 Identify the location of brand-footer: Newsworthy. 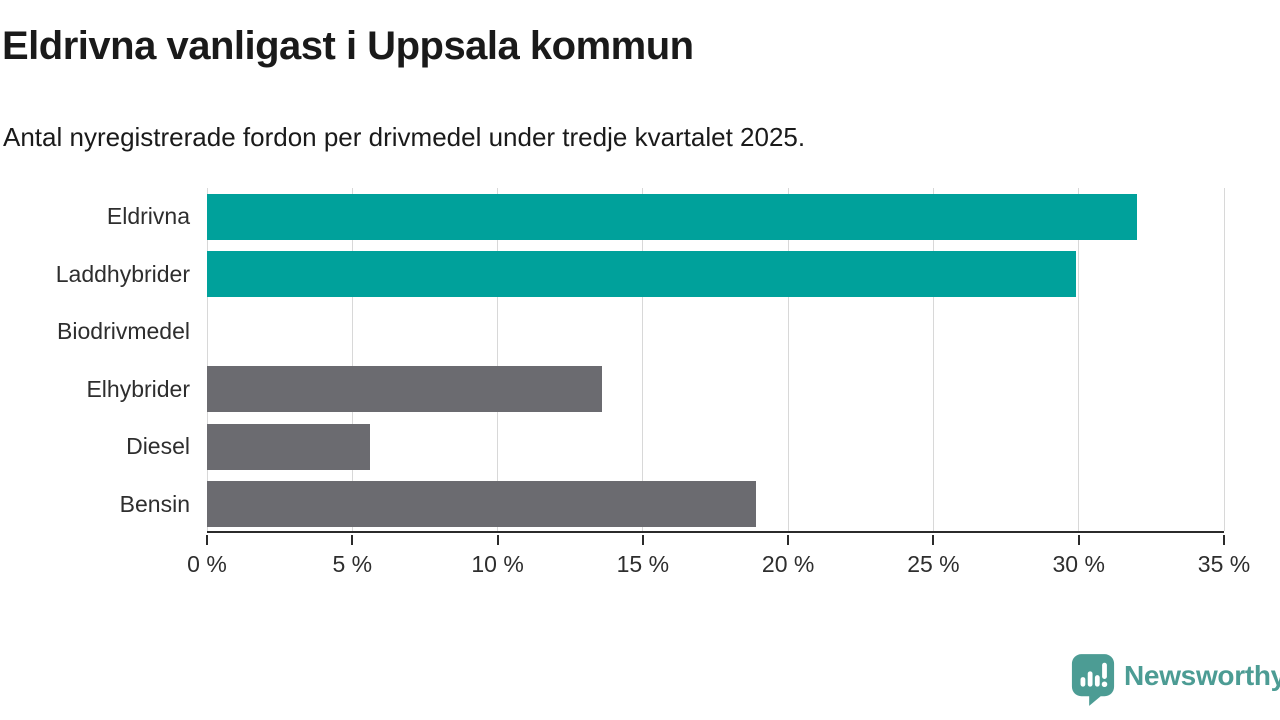
(1175, 679).